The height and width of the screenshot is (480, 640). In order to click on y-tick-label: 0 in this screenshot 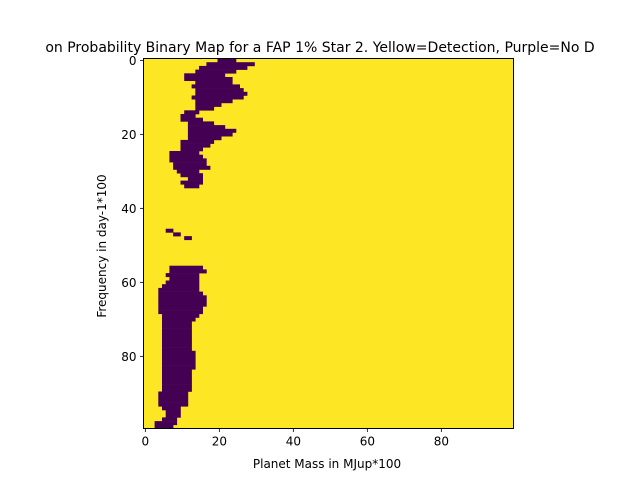, I will do `click(133, 61)`.